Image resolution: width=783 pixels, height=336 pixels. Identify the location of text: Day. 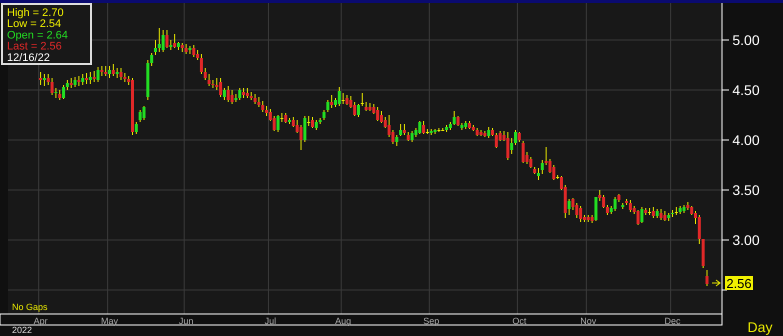
(760, 327).